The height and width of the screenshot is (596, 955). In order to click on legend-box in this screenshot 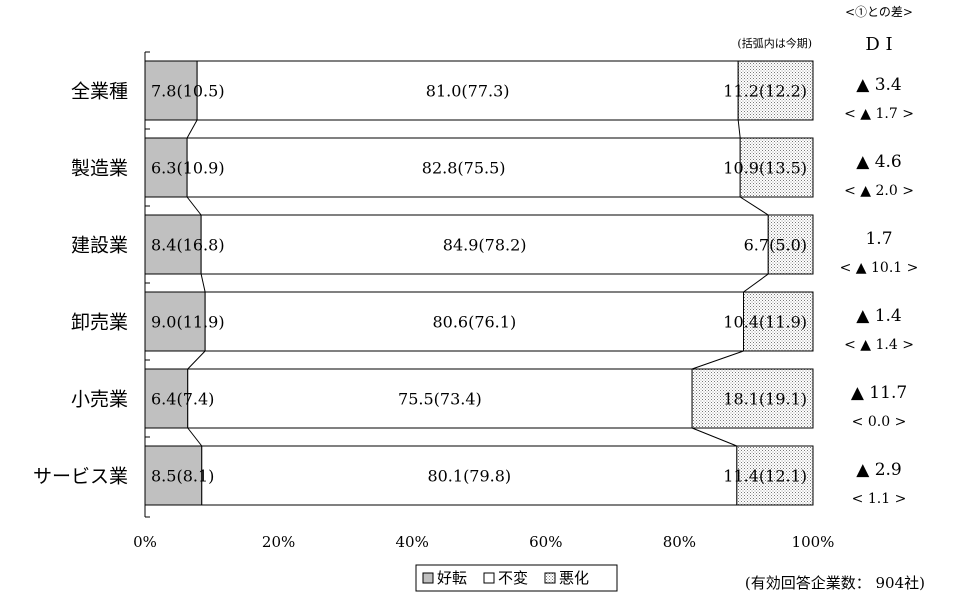, I will do `click(516, 578)`.